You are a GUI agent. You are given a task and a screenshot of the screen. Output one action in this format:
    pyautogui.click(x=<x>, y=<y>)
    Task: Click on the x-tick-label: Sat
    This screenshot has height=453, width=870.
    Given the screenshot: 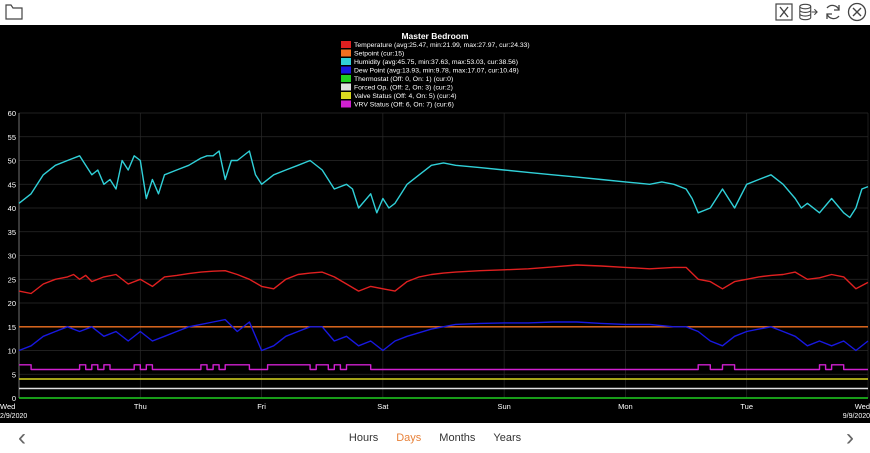 What is the action you would take?
    pyautogui.click(x=383, y=406)
    